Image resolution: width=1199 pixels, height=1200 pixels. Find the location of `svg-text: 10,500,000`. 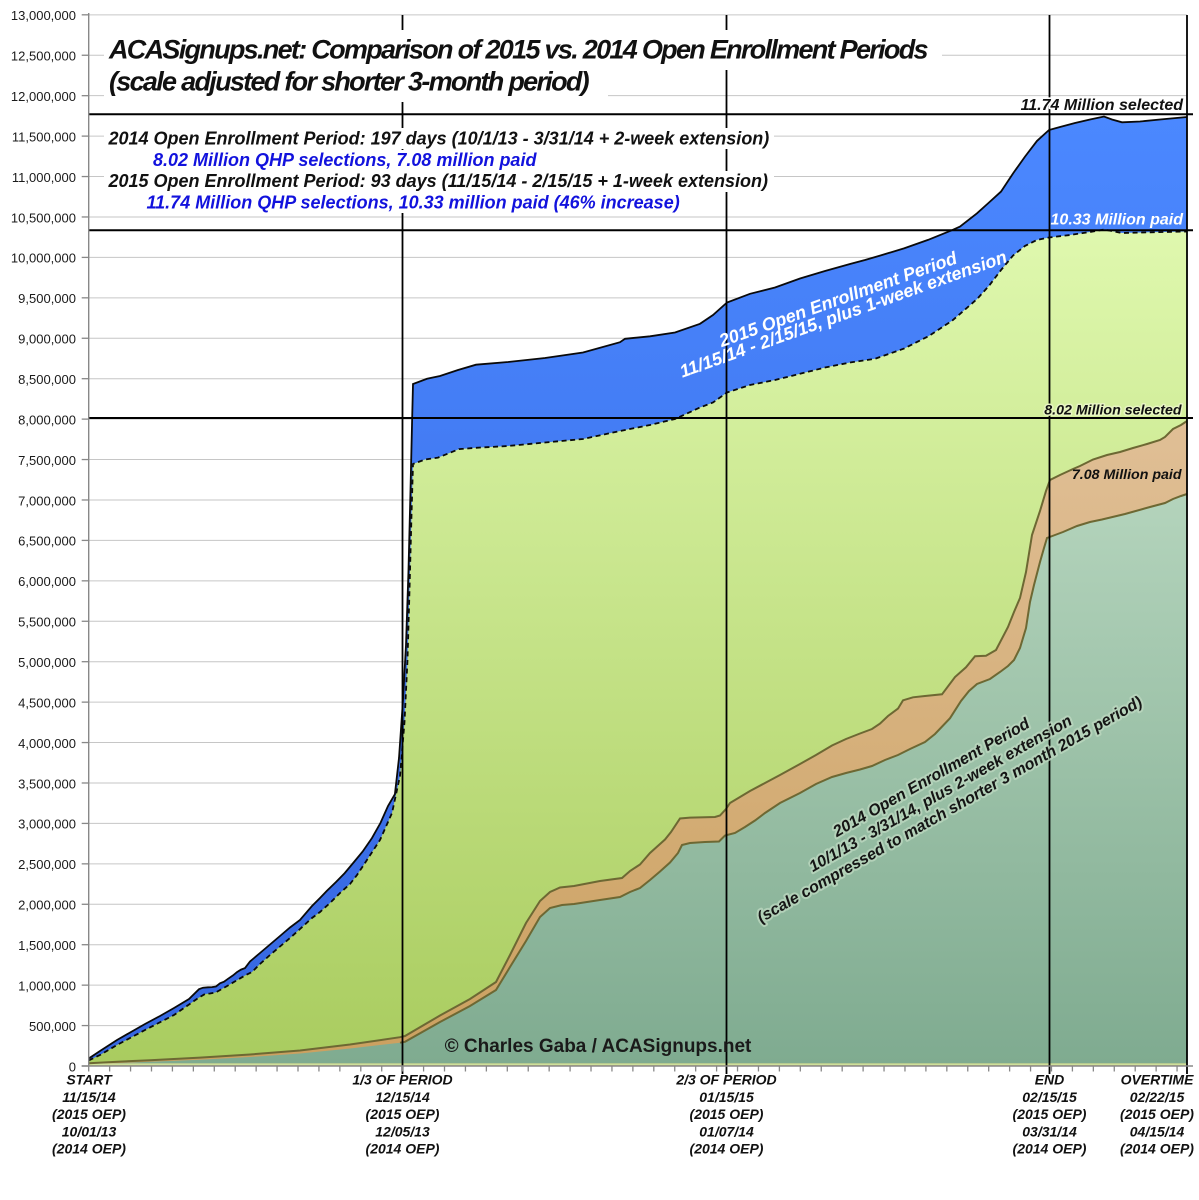

svg-text: 10,500,000 is located at coordinates (43, 217).